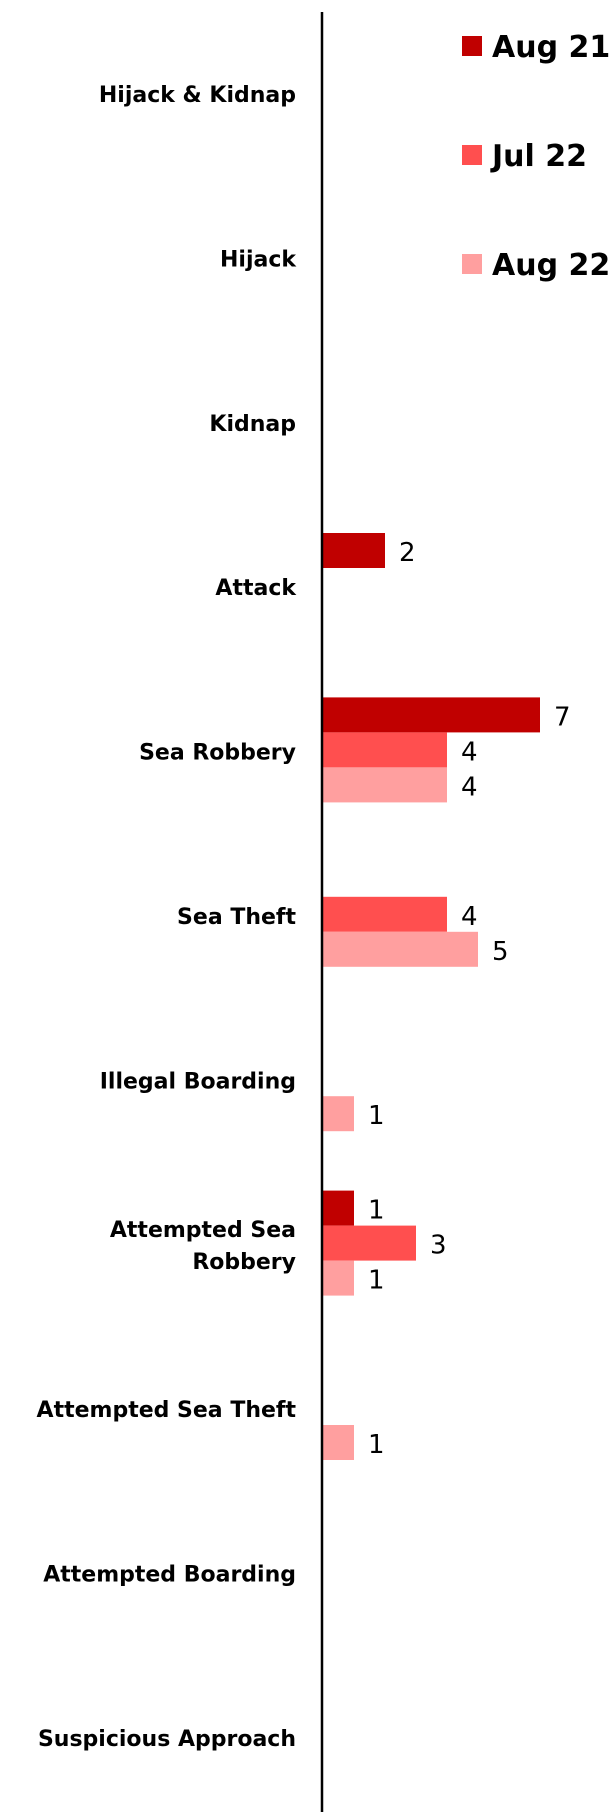  Describe the element at coordinates (338, 1208) in the screenshot. I see `bar-aug-21-attempted-sea-robbery` at that location.